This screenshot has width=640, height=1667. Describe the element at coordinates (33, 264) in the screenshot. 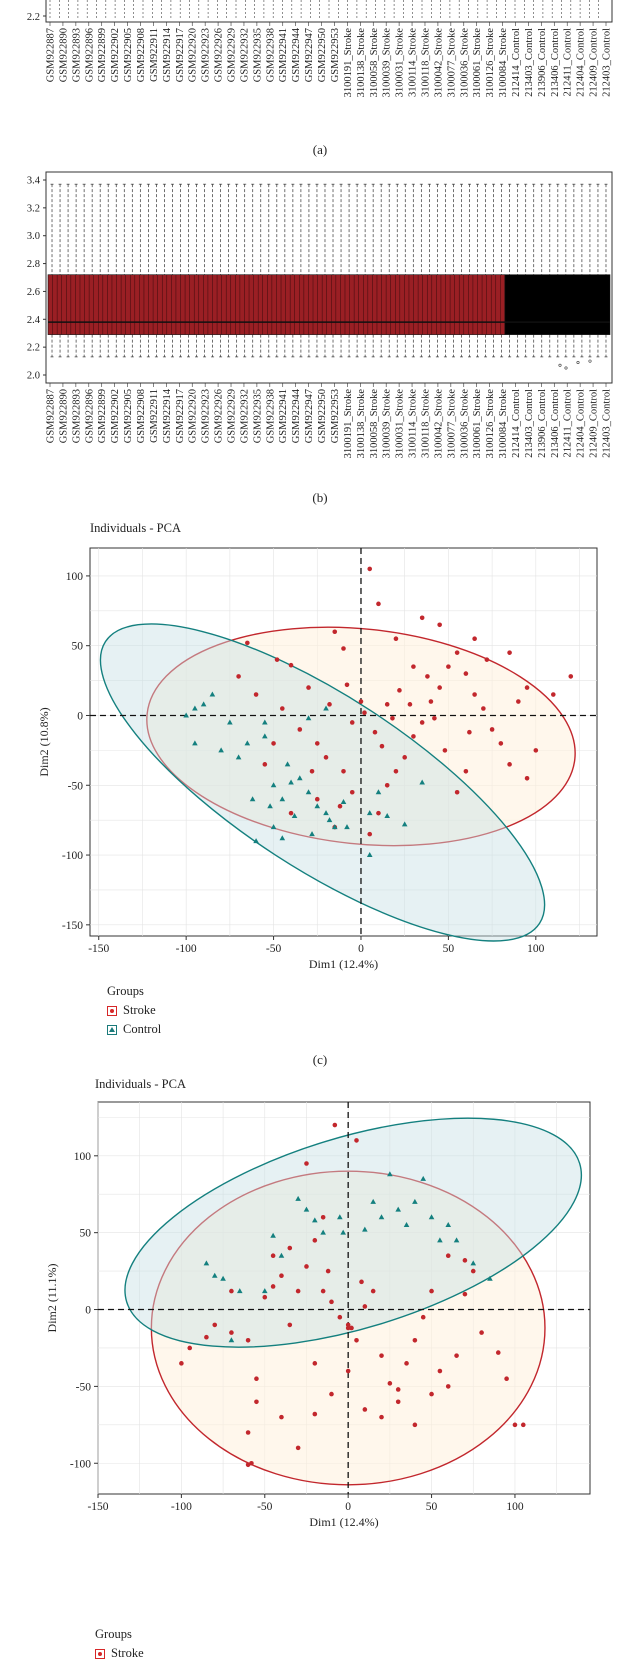

I see `y-tick-label: 2.8` at that location.